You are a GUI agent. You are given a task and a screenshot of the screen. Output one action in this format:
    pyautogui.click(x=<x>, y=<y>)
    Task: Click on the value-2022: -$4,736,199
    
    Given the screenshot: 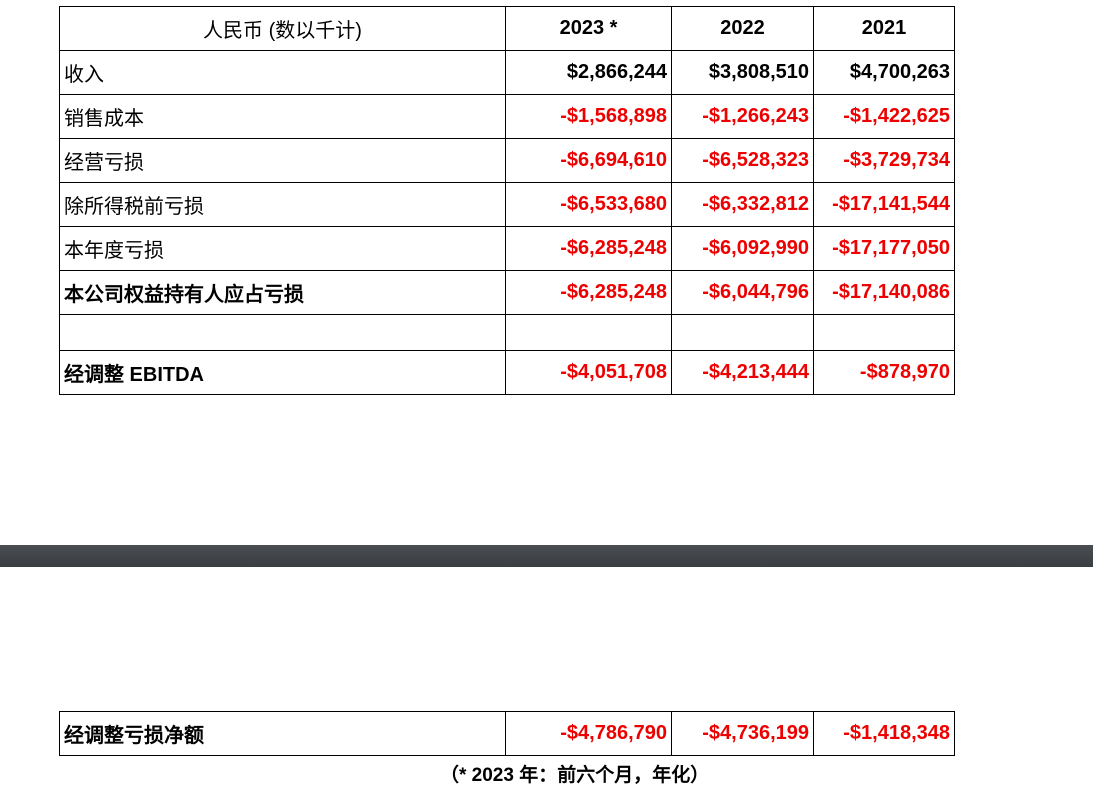 What is the action you would take?
    pyautogui.click(x=742, y=733)
    